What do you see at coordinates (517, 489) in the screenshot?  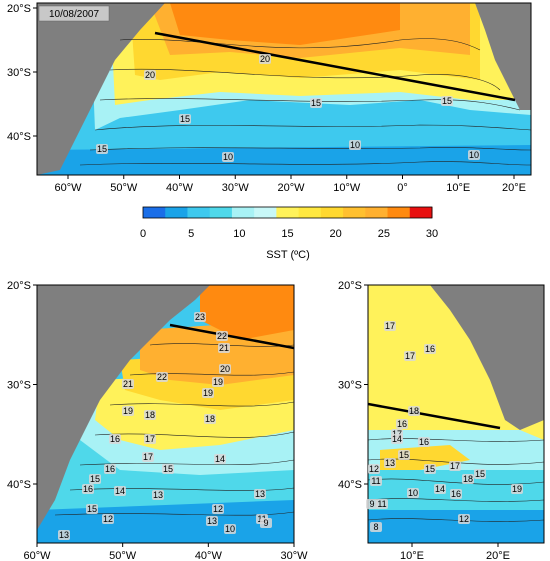 I see `right-contour-label: 19` at bounding box center [517, 489].